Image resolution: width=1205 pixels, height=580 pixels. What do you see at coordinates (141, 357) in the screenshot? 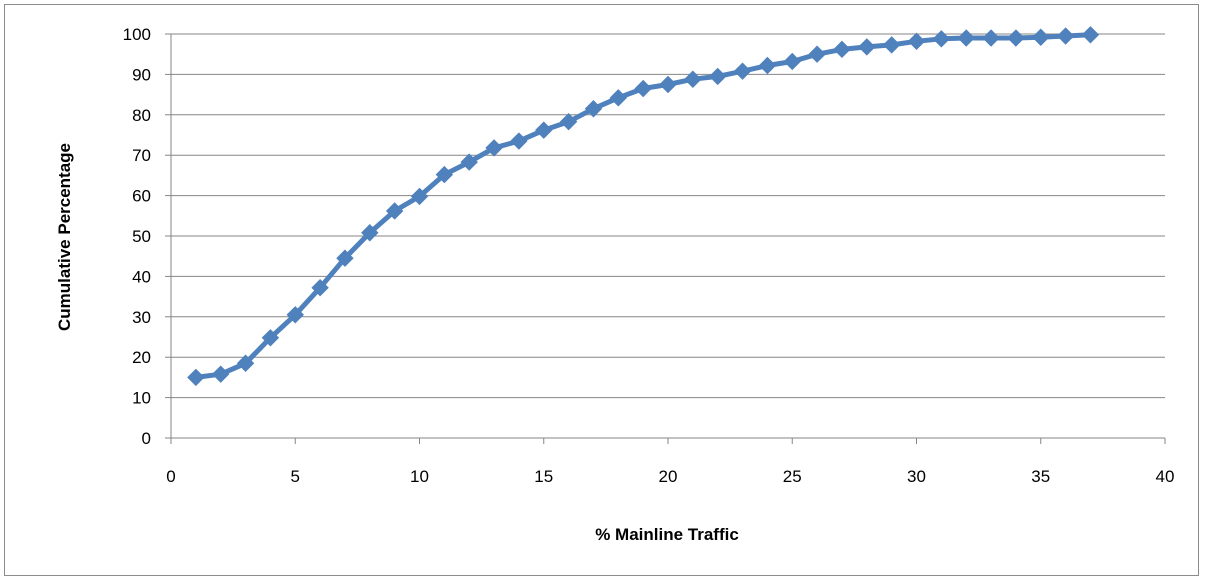
I see `y-tick-label: 20` at bounding box center [141, 357].